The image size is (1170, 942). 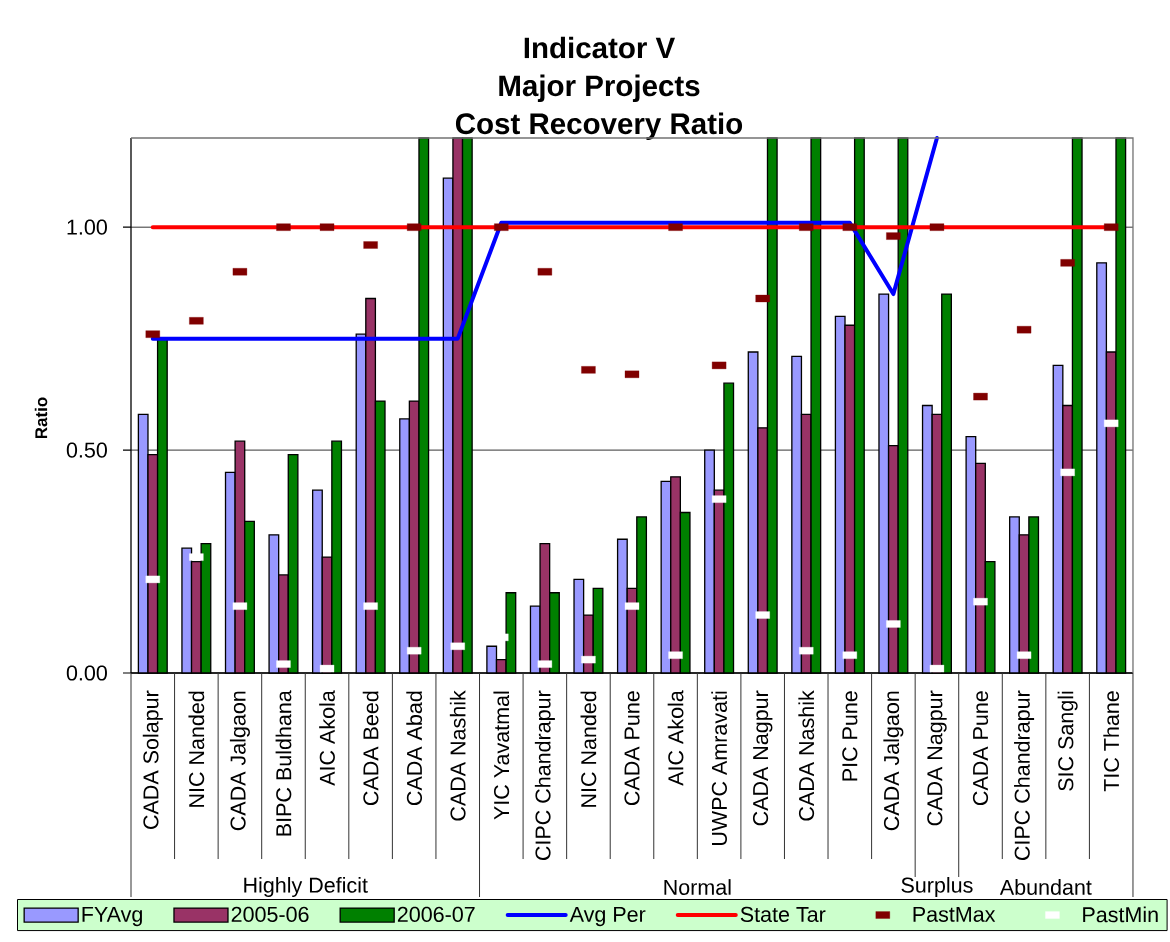 I want to click on legend-label: Avg Per, so click(x=607, y=916).